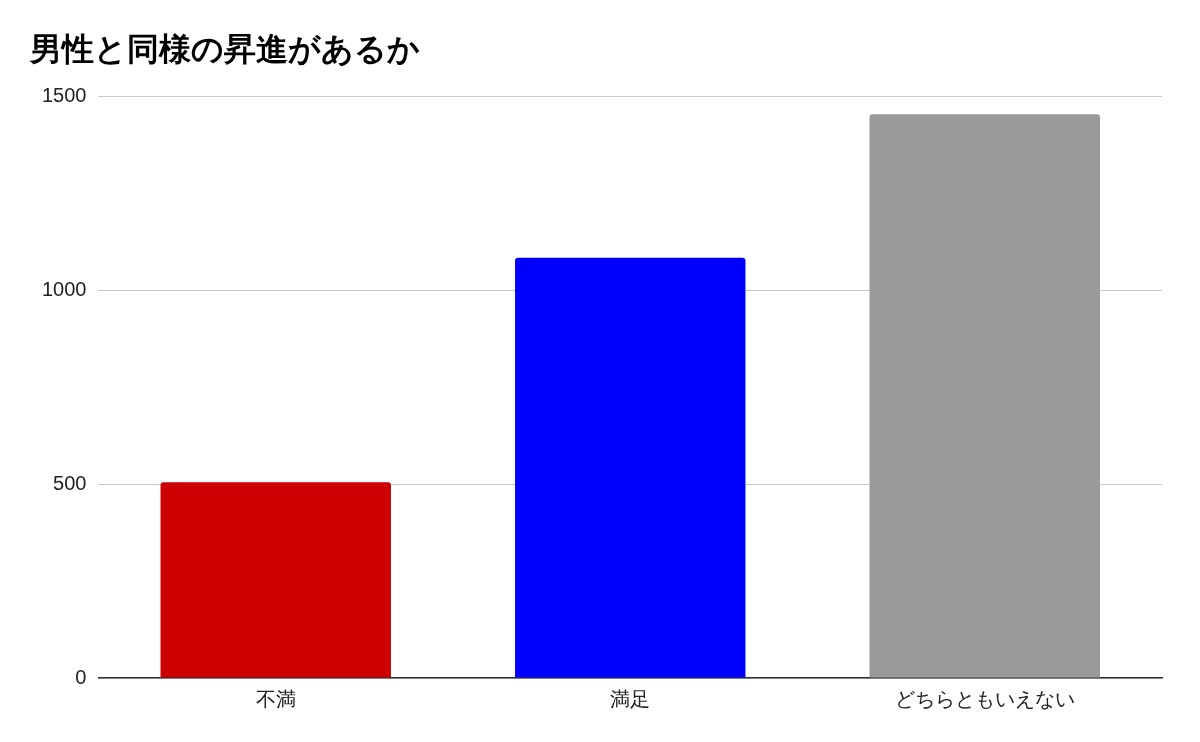 This screenshot has height=742, width=1200. I want to click on y-tick-label: 1500, so click(64, 94).